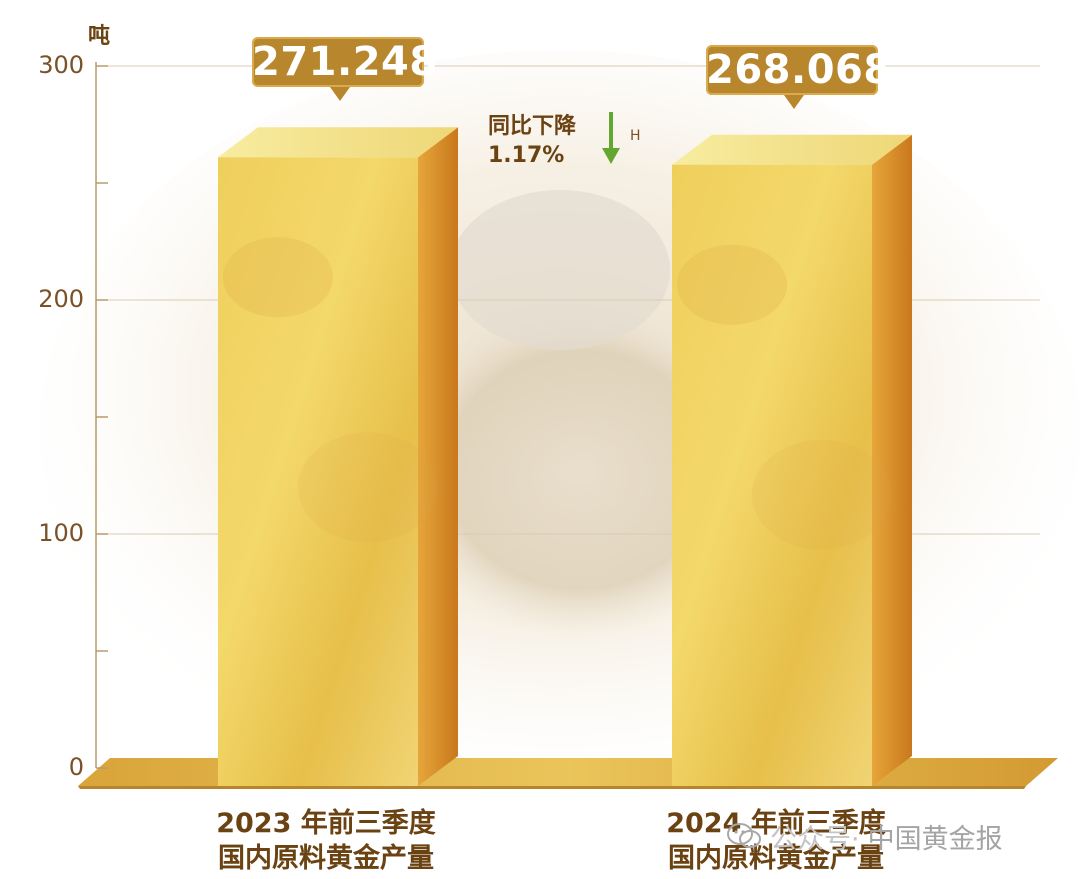 This screenshot has height=879, width=1080. What do you see at coordinates (815, 839) in the screenshot?
I see `watermark-prefix: 公众号·` at bounding box center [815, 839].